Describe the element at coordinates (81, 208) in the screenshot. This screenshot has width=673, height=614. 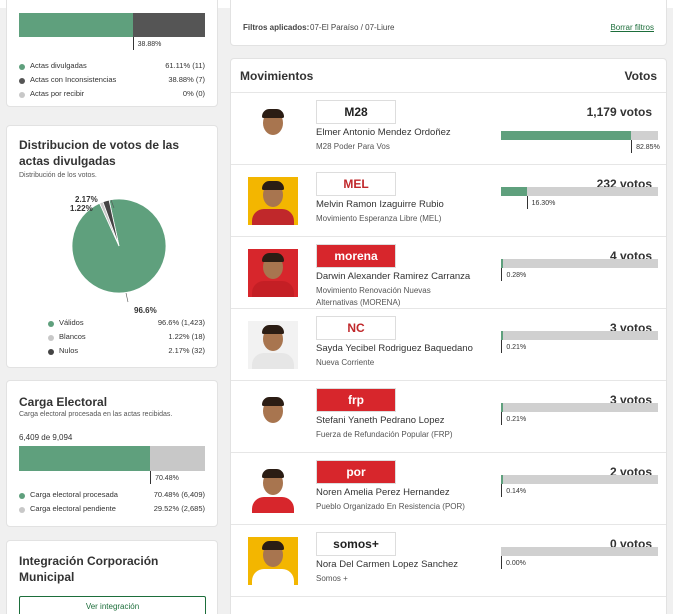
I see `pie-label-blancos: 1.22%` at that location.